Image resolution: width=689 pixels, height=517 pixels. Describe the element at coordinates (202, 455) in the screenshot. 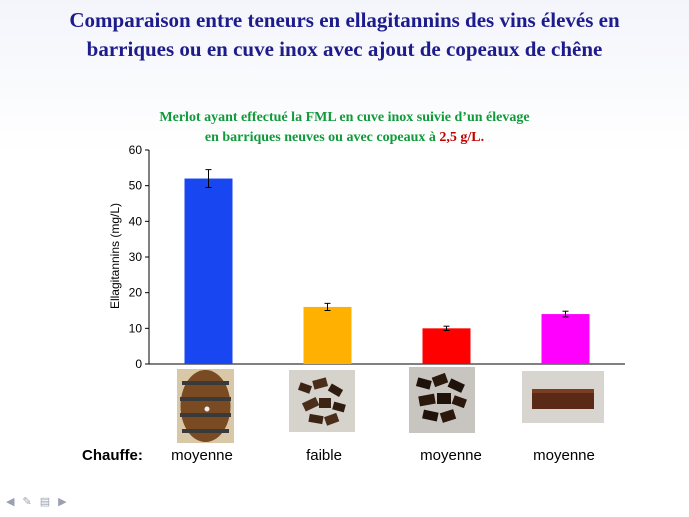

I see `chauffe-value-barrique: moyenne` at that location.